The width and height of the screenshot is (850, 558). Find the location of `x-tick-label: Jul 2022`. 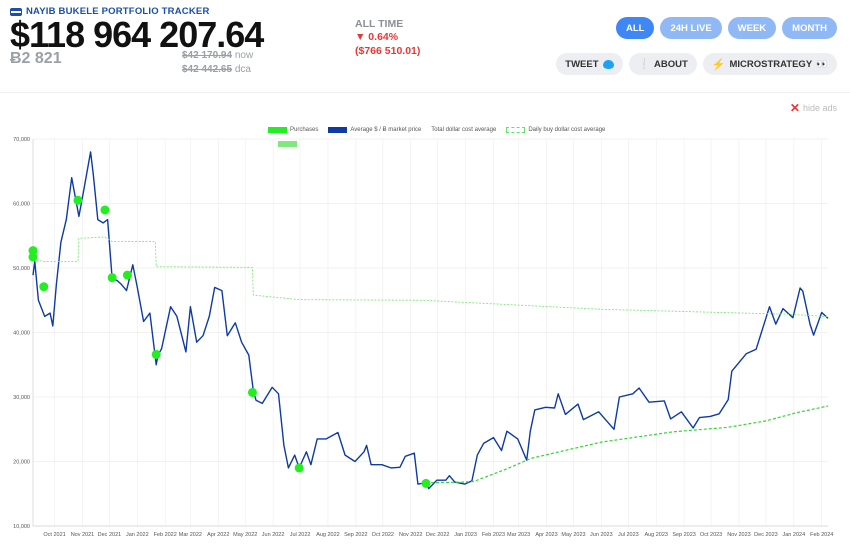

x-tick-label: Jul 2022 is located at coordinates (300, 535).